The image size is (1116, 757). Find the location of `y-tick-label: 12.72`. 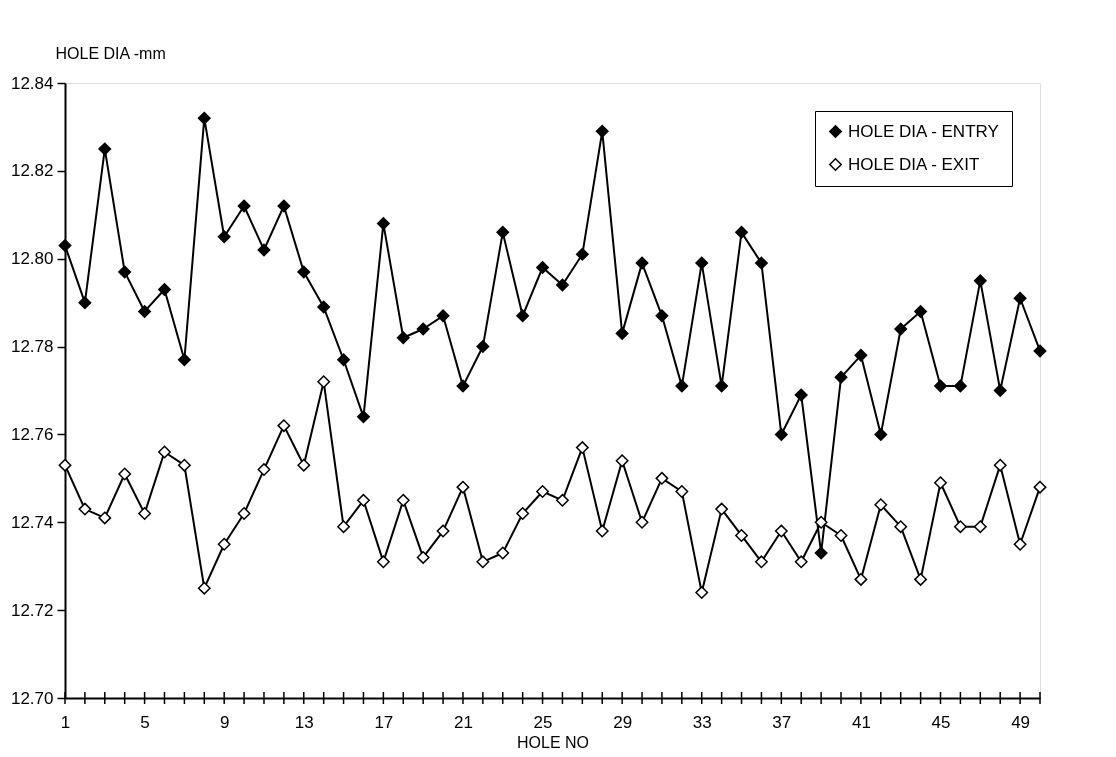

y-tick-label: 12.72 is located at coordinates (32, 610).